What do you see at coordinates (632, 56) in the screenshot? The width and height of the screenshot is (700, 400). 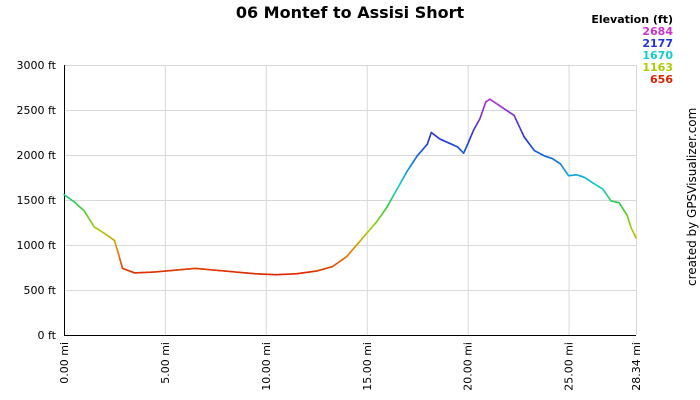 I see `legend-entries: 2684 2177 1670 1163 656` at bounding box center [632, 56].